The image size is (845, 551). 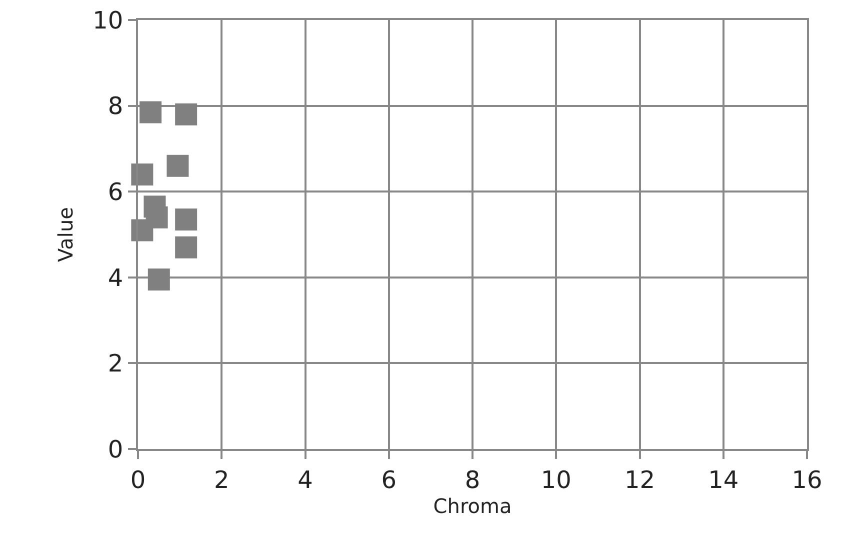 What do you see at coordinates (723, 480) in the screenshot?
I see `x-tick-label: 14` at bounding box center [723, 480].